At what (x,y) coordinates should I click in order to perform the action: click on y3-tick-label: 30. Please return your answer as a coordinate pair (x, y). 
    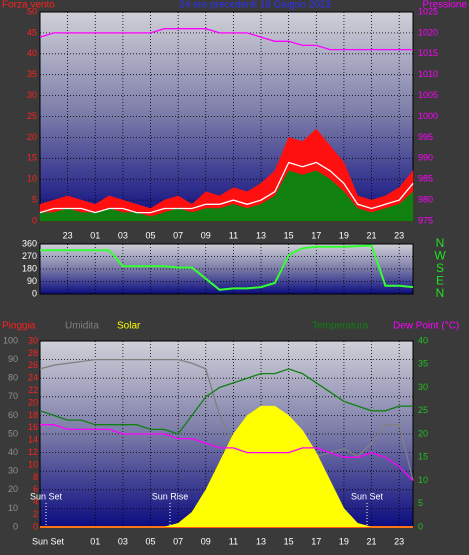
    Looking at the image, I should click on (33, 340).